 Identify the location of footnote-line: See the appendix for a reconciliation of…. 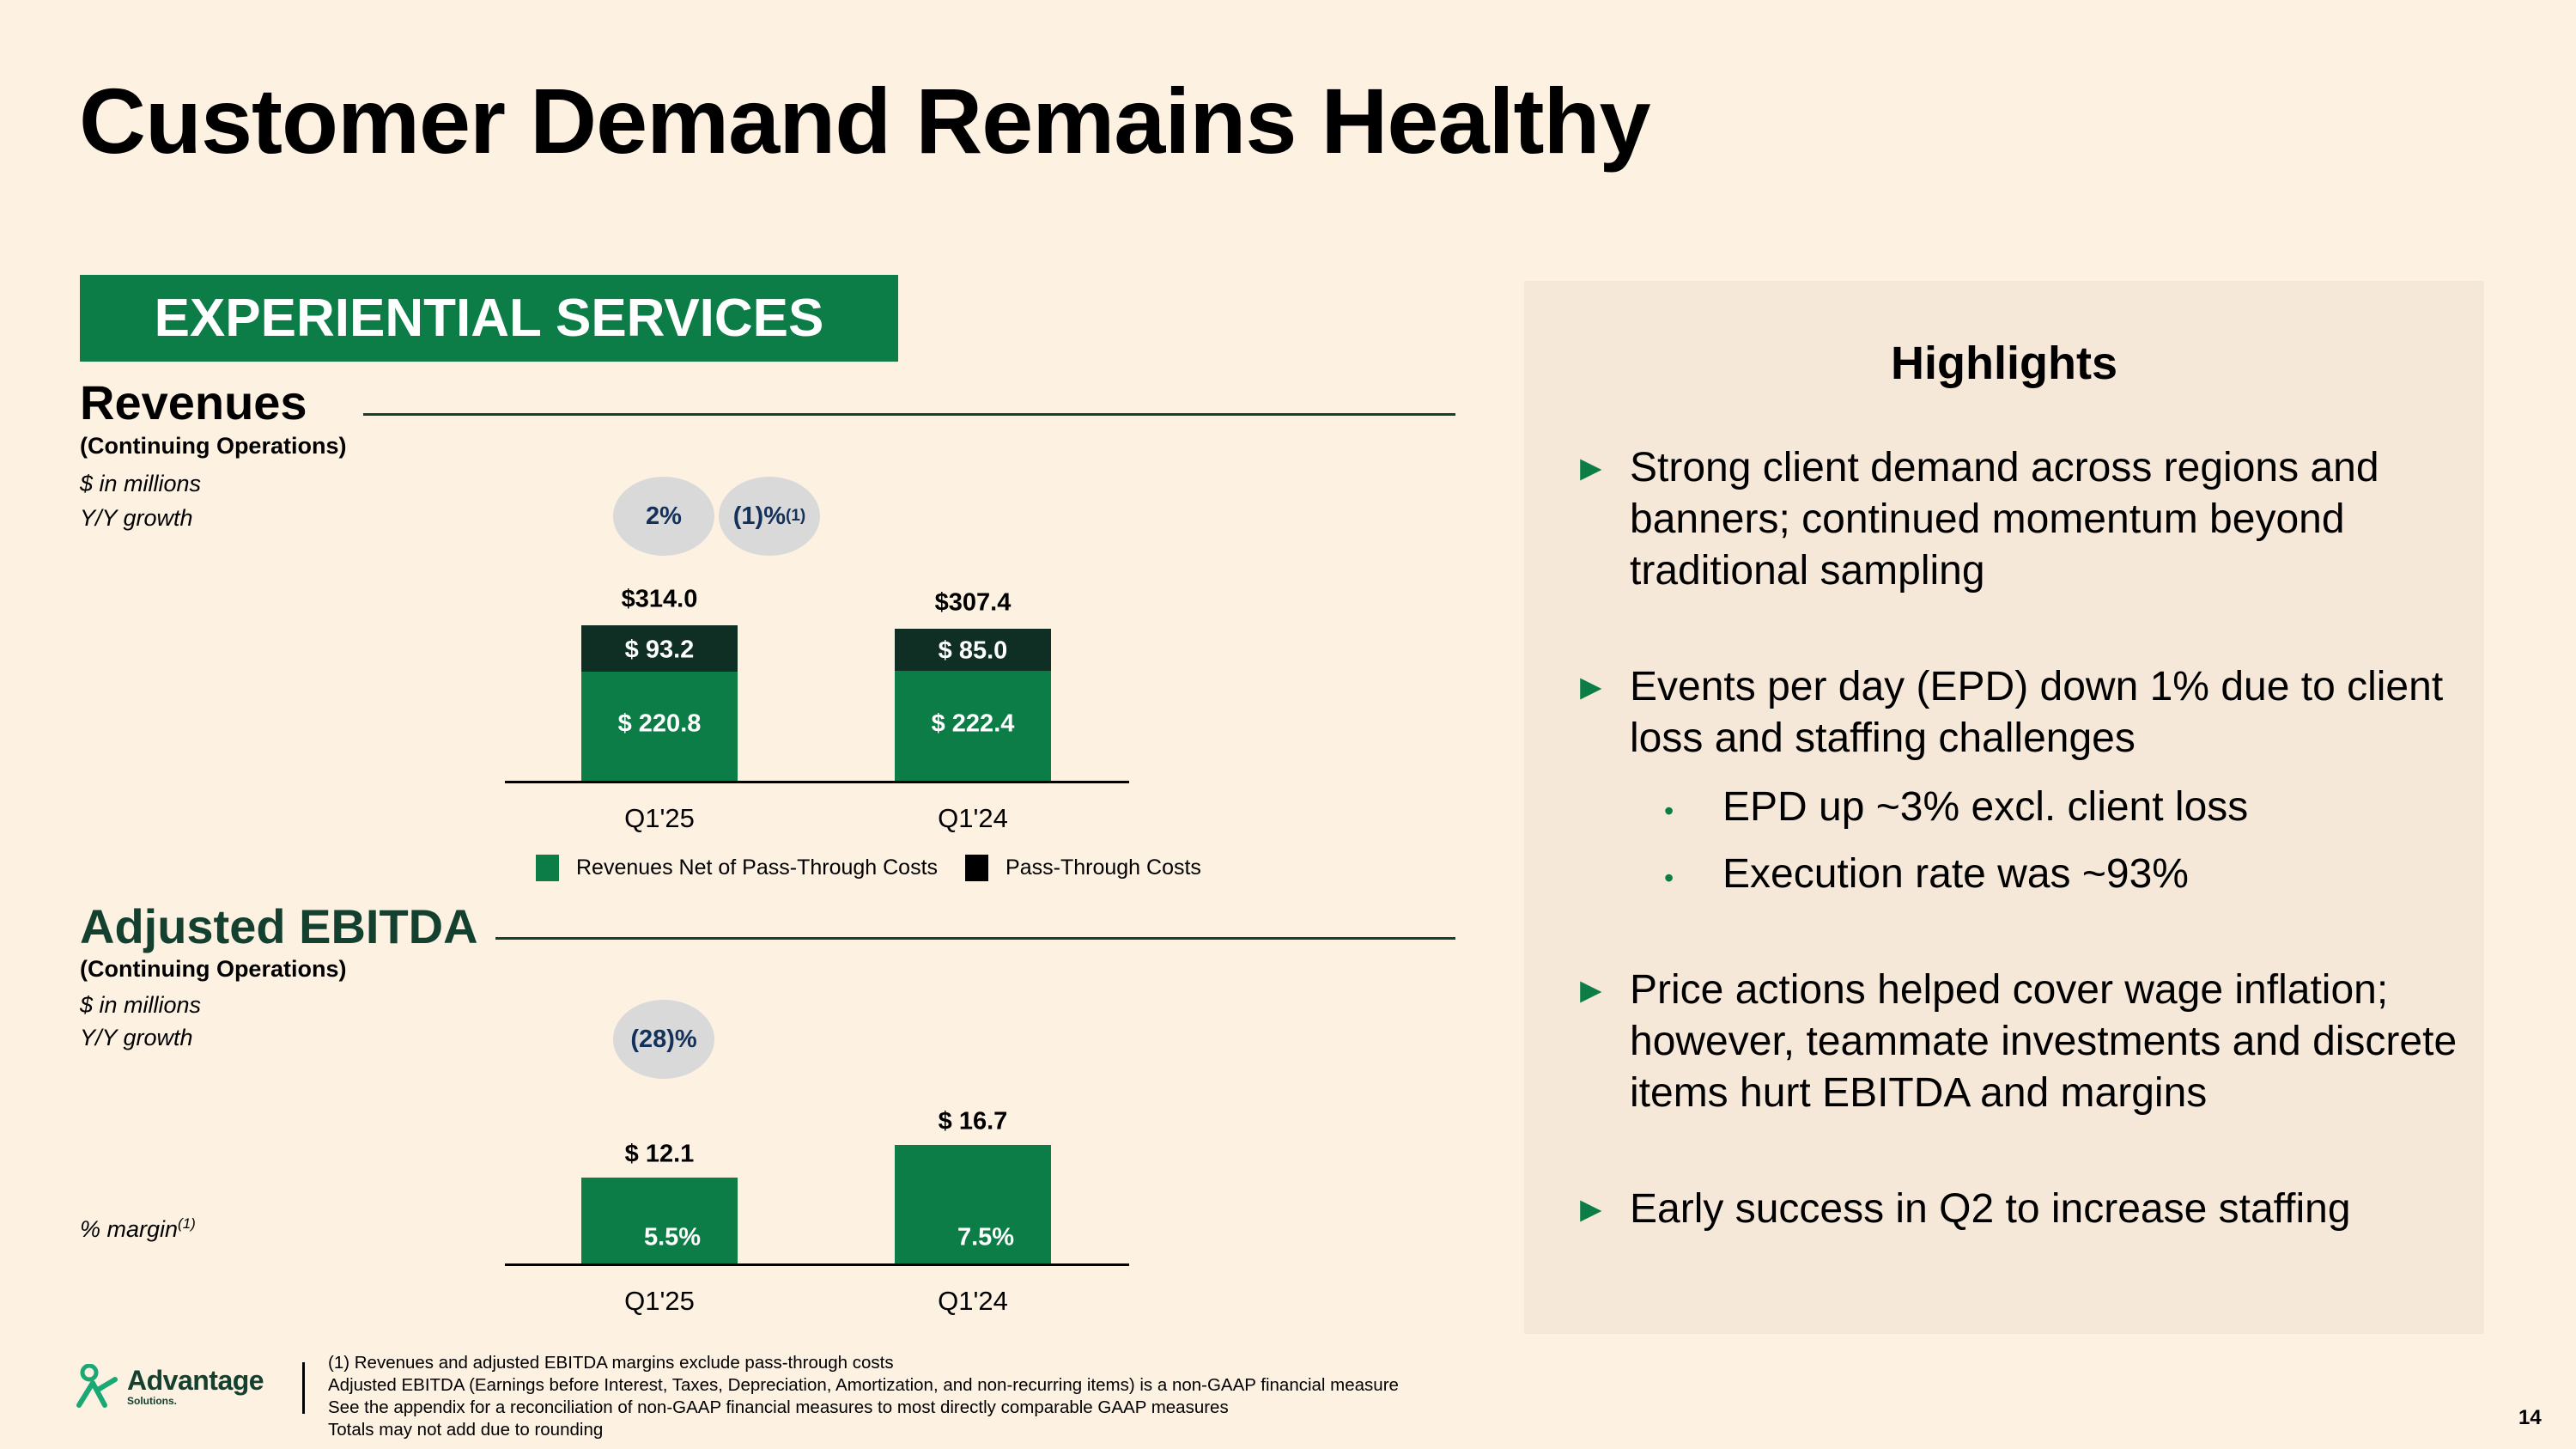
(779, 1407).